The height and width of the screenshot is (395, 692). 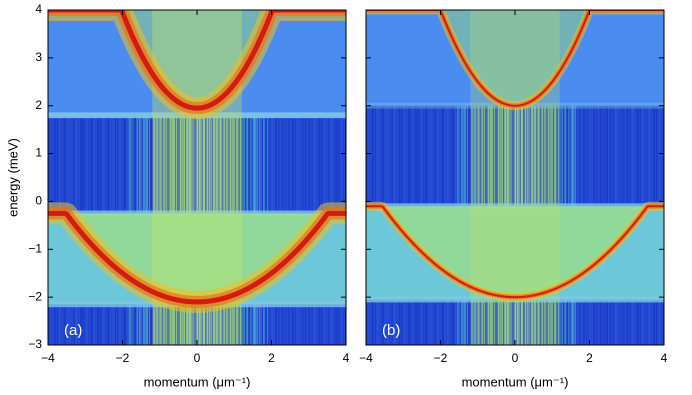 What do you see at coordinates (35, 296) in the screenshot?
I see `y-tick-label: −2` at bounding box center [35, 296].